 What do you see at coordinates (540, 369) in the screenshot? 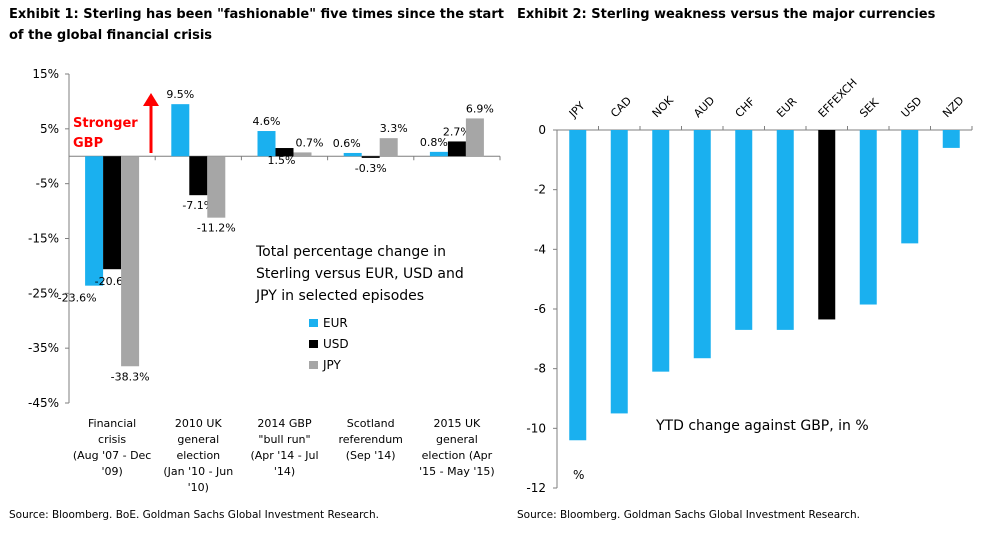
I see `y-tick-label: -8` at bounding box center [540, 369].